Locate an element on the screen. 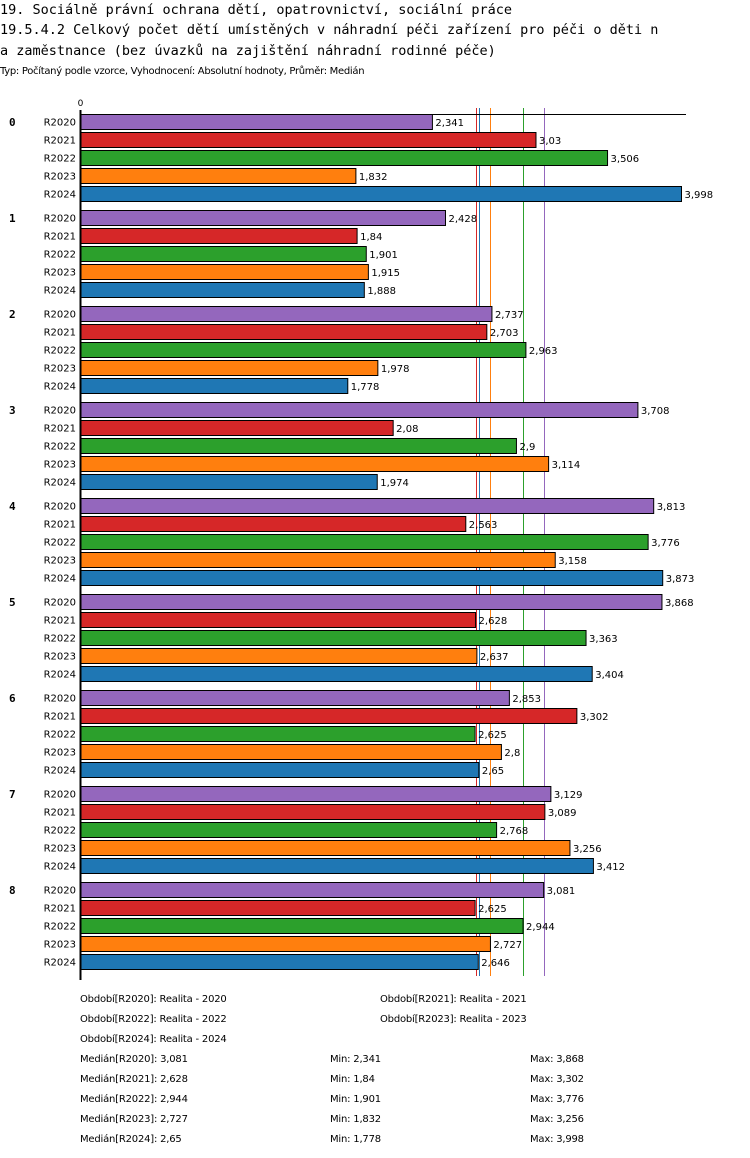  legend-item-r2023: Období[R2023]: Realita - 2023 is located at coordinates (453, 1019).